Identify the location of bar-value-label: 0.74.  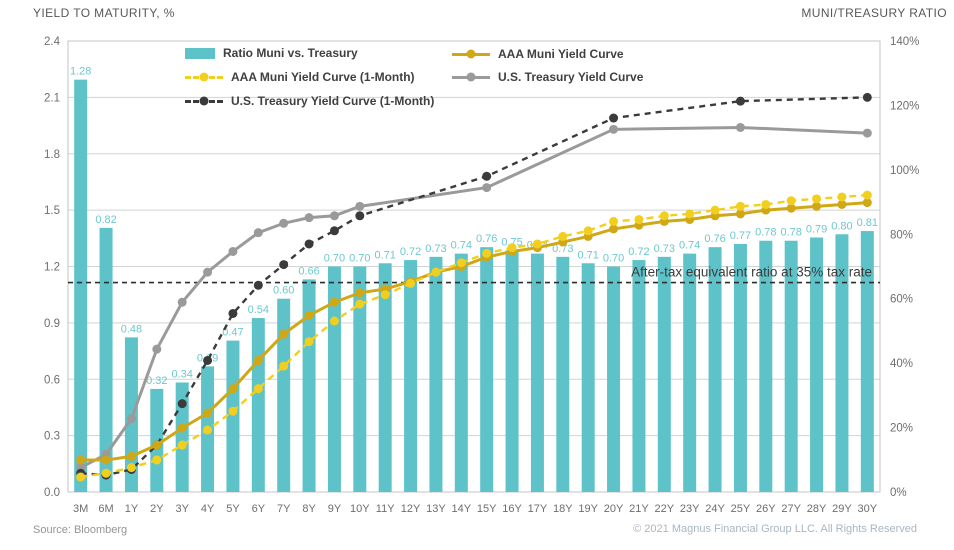
(461, 246).